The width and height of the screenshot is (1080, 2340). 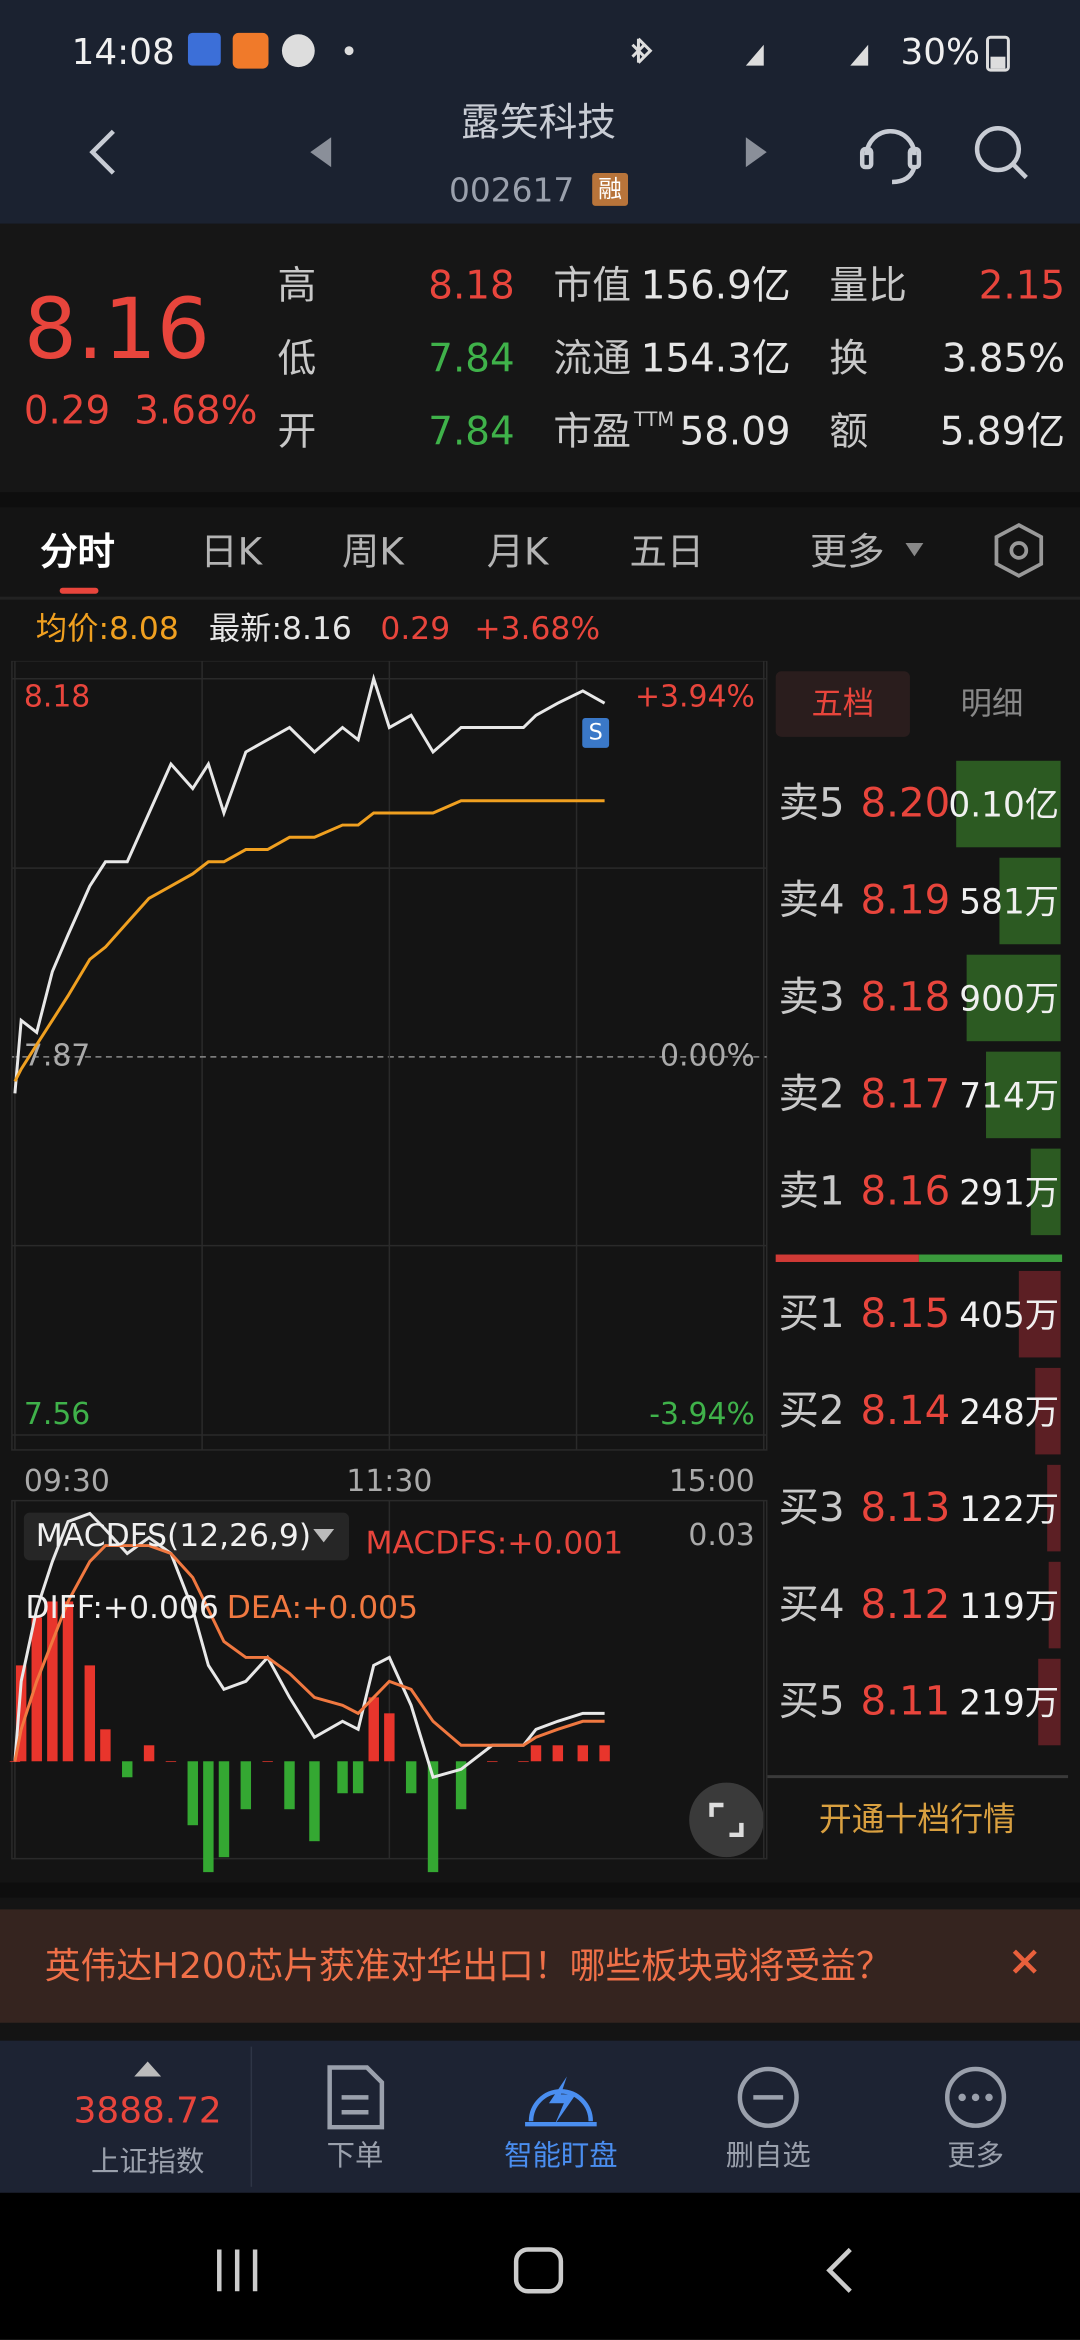 What do you see at coordinates (811, 1605) in the screenshot?
I see `book-label: 买4` at bounding box center [811, 1605].